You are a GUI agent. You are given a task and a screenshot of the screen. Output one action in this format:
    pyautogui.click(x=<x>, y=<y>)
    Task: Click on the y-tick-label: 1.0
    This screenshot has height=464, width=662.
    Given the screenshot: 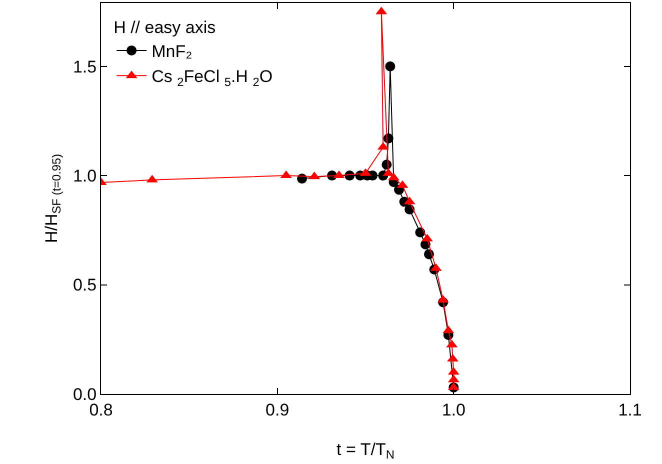 What is the action you would take?
    pyautogui.click(x=84, y=176)
    